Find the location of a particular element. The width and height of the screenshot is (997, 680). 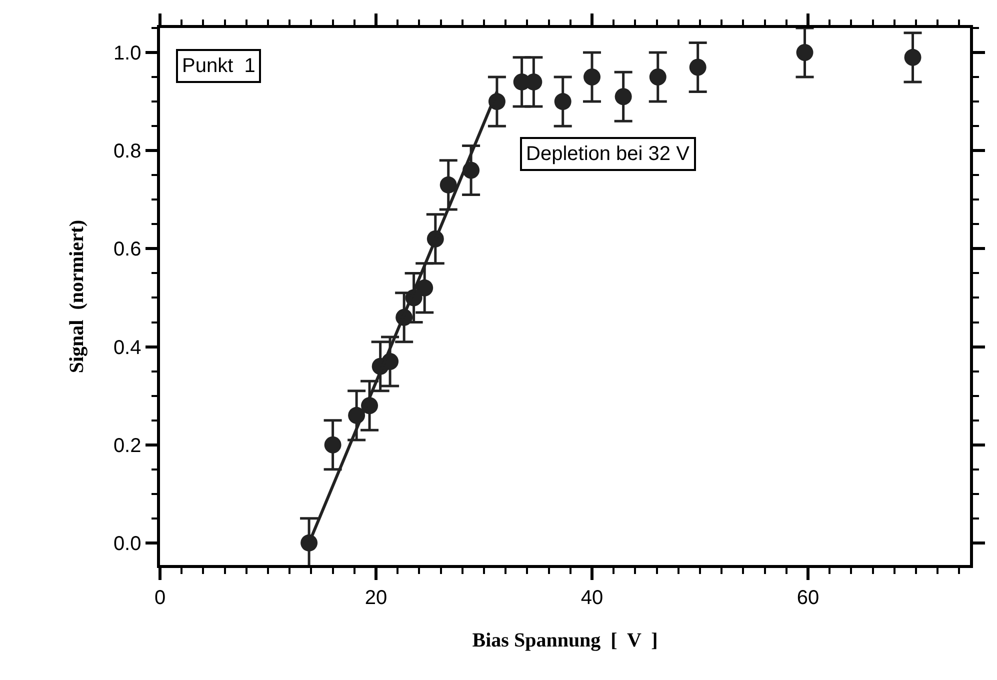

y-tick-label: 0.6 is located at coordinates (127, 249).